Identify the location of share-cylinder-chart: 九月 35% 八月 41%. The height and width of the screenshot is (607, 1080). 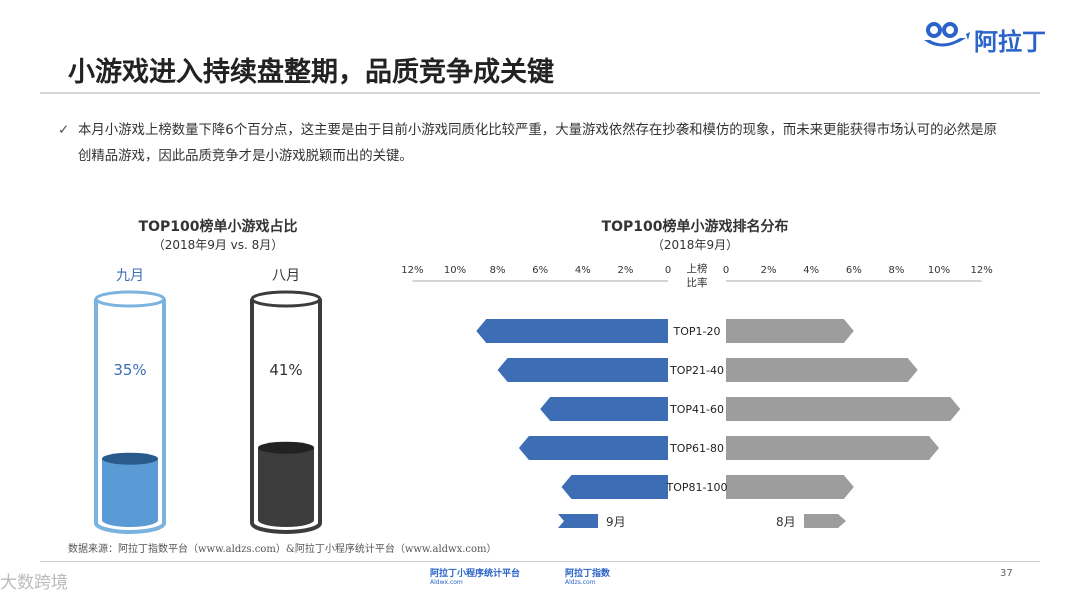
(208, 401).